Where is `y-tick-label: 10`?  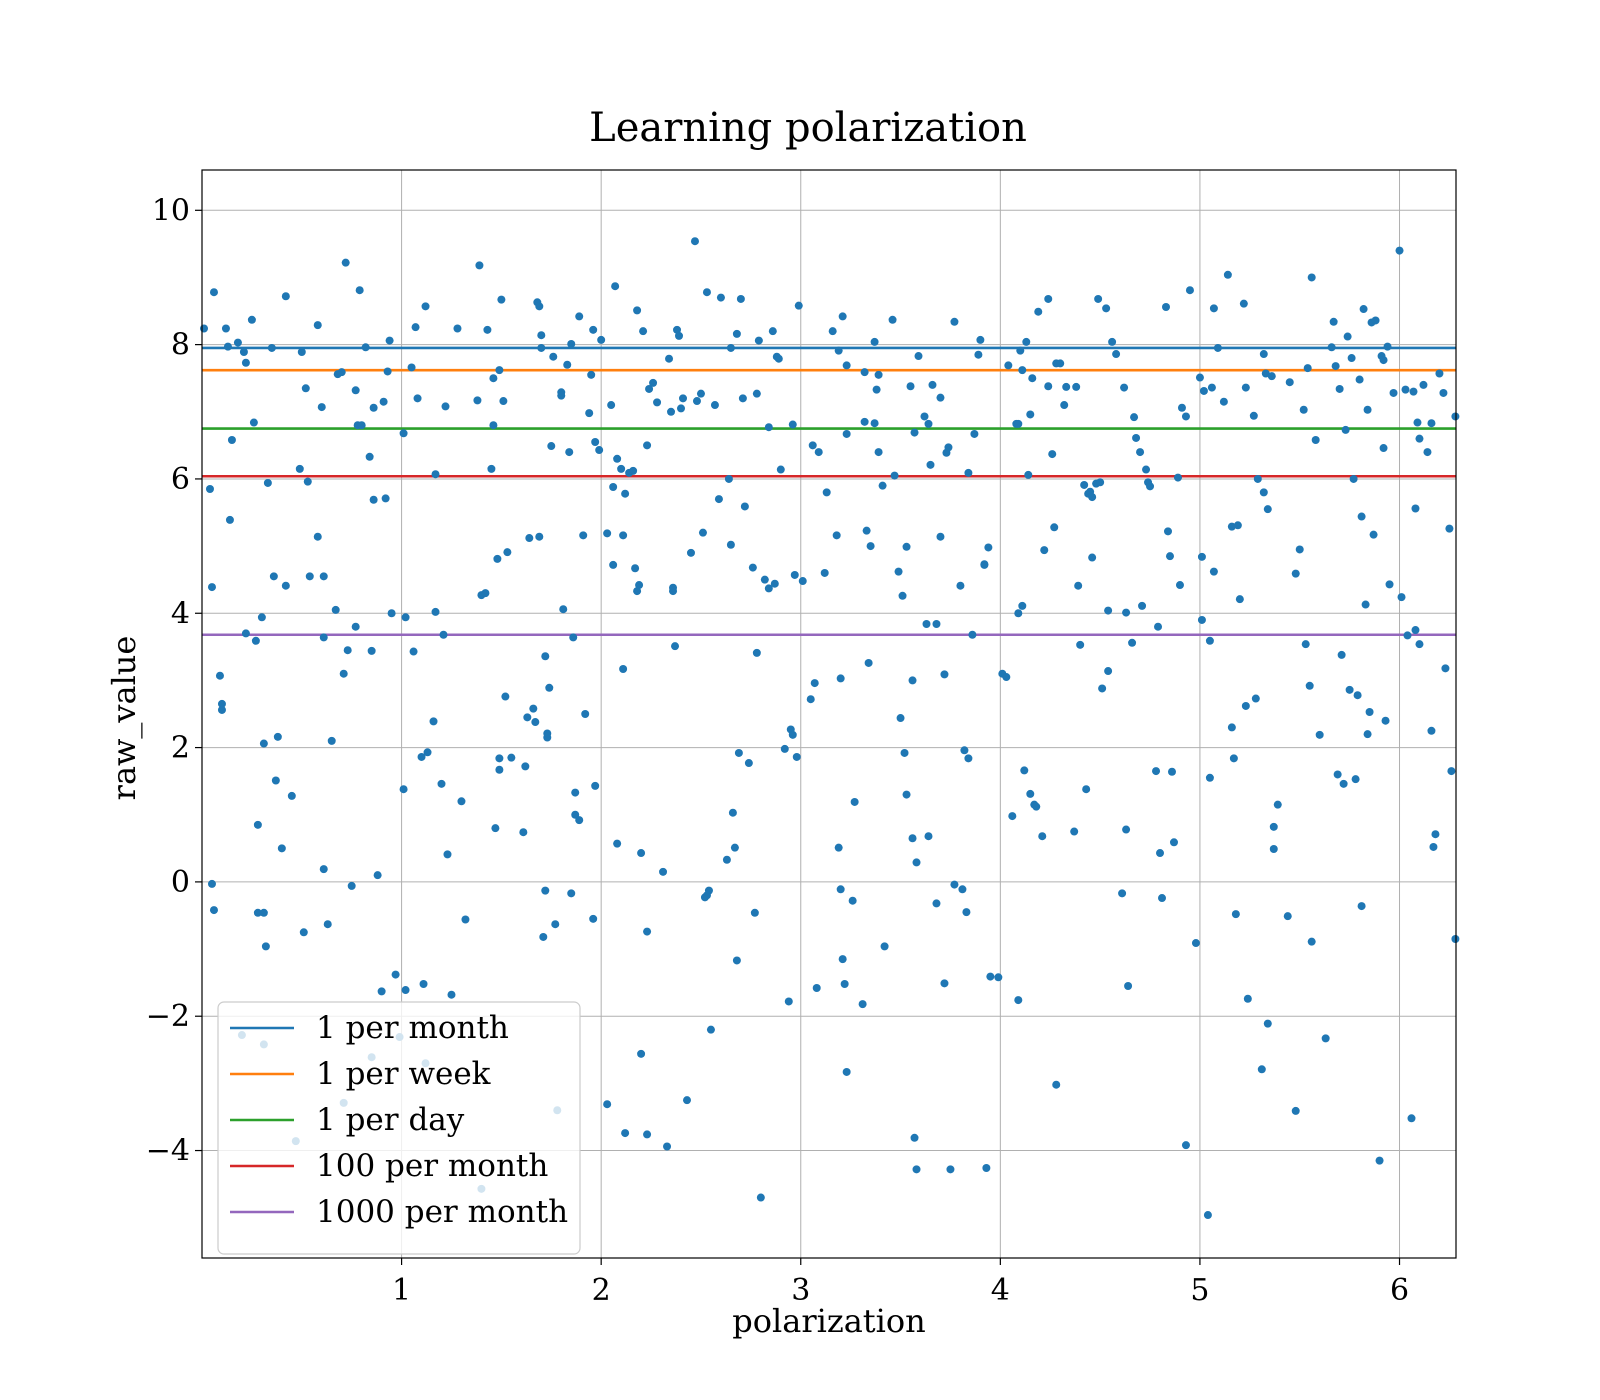 y-tick-label: 10 is located at coordinates (171, 210).